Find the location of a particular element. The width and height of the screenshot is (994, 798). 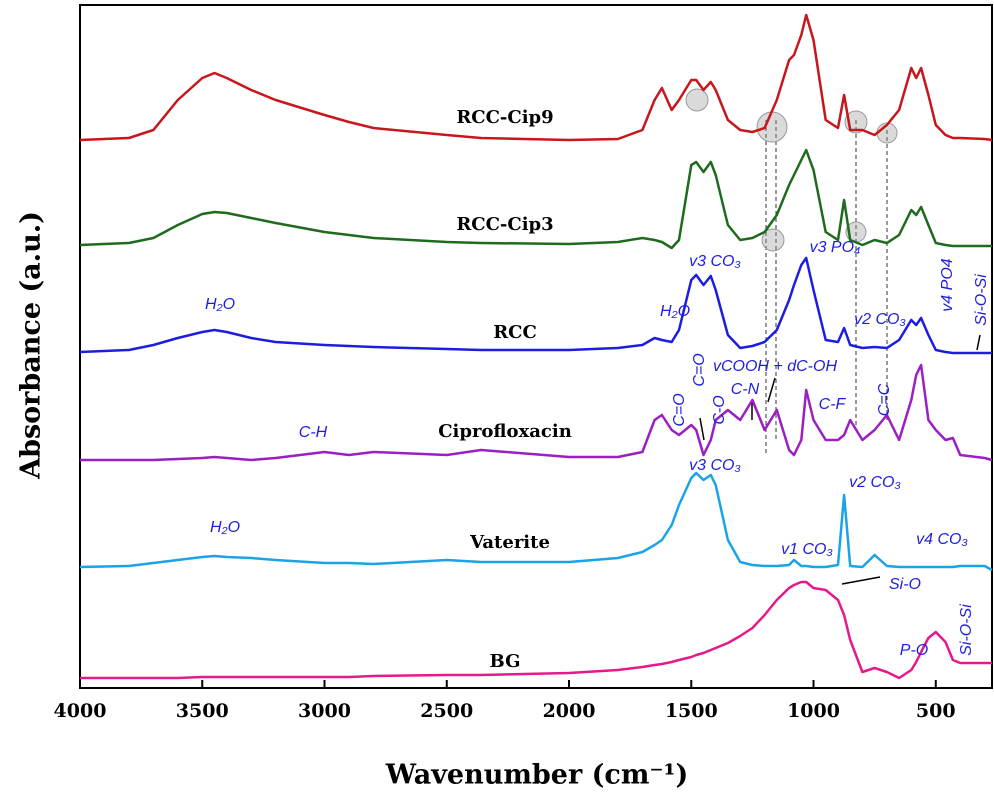

annotation: C-O is located at coordinates (719, 409).